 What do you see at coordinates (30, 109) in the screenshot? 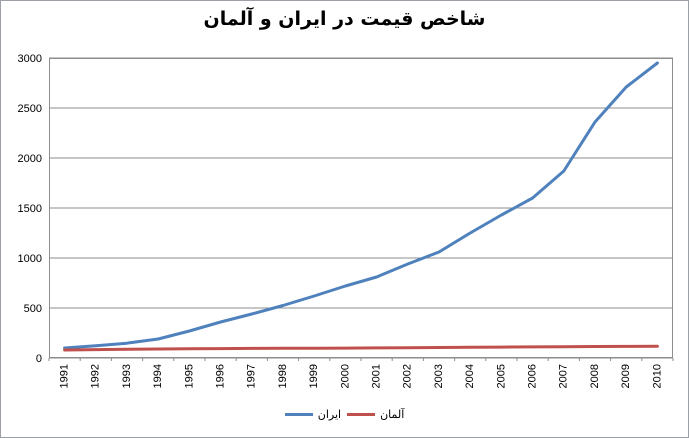
I see `y-axis-label: 2500` at bounding box center [30, 109].